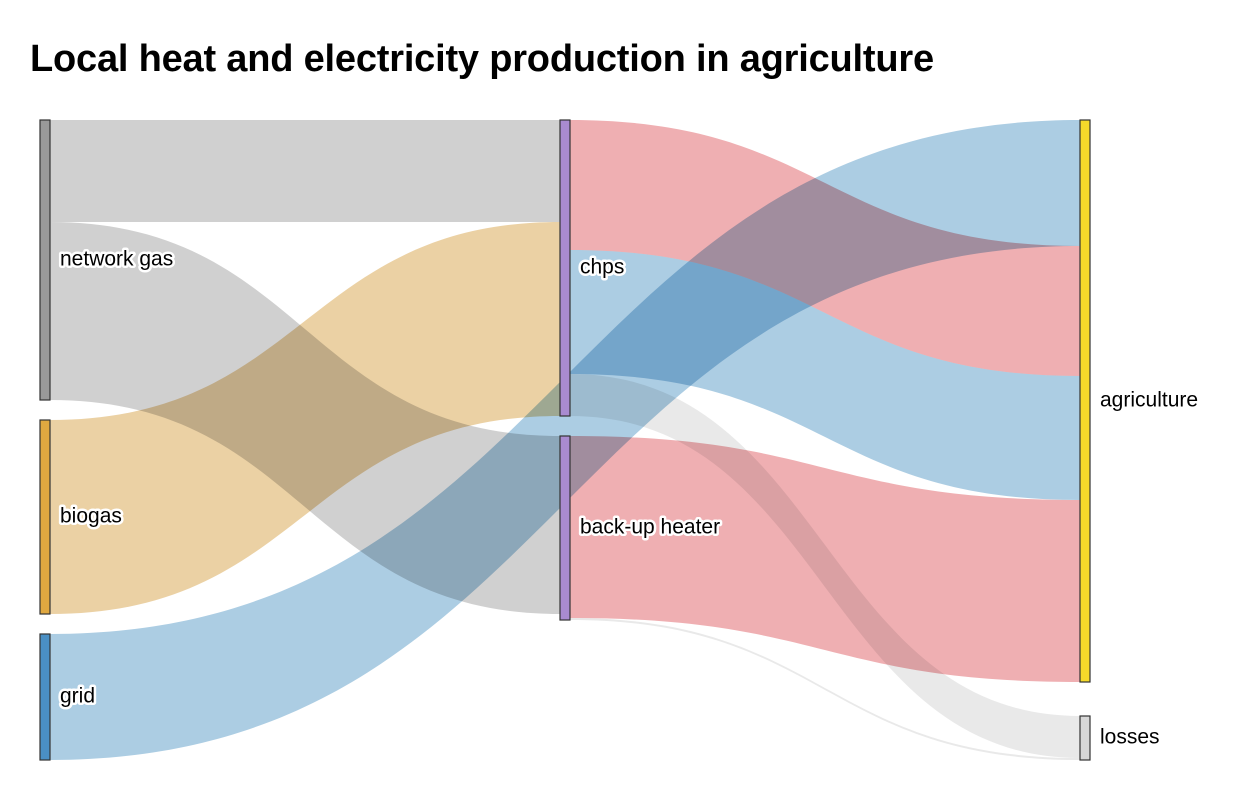 This screenshot has width=1260, height=800. What do you see at coordinates (116, 259) in the screenshot?
I see `node-label-network-gas: network gas` at bounding box center [116, 259].